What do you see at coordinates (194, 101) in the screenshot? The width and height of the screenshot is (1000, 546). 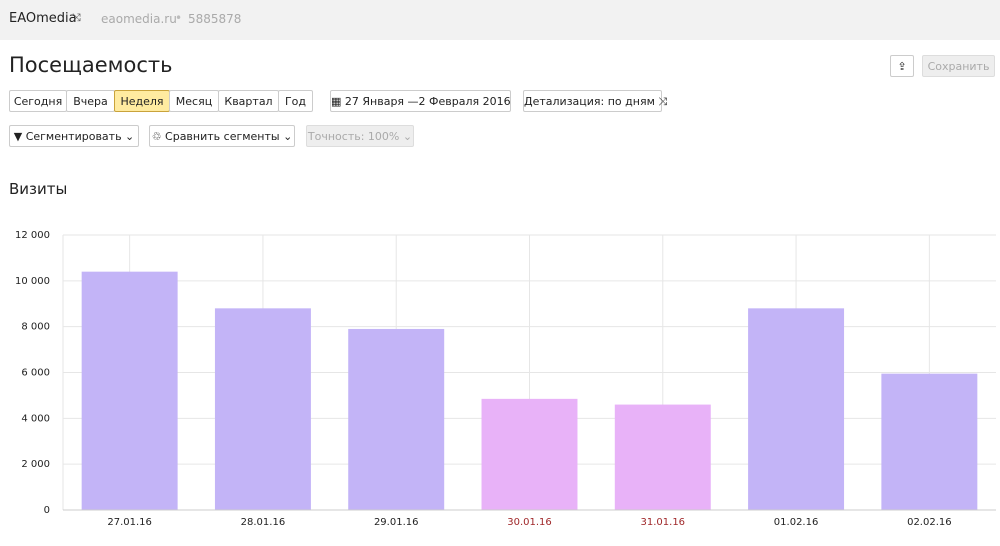 I see `period-button: Месяц` at bounding box center [194, 101].